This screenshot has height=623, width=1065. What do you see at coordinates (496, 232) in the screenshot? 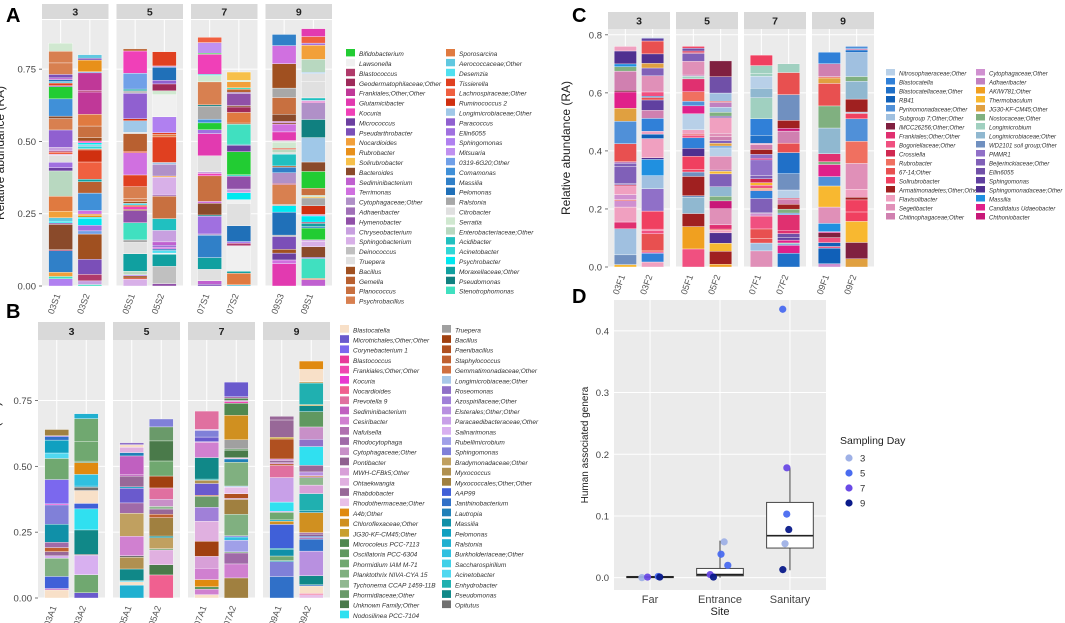
I see `legend-item-label: Enterobacteriaceae;Other` at bounding box center [496, 232].